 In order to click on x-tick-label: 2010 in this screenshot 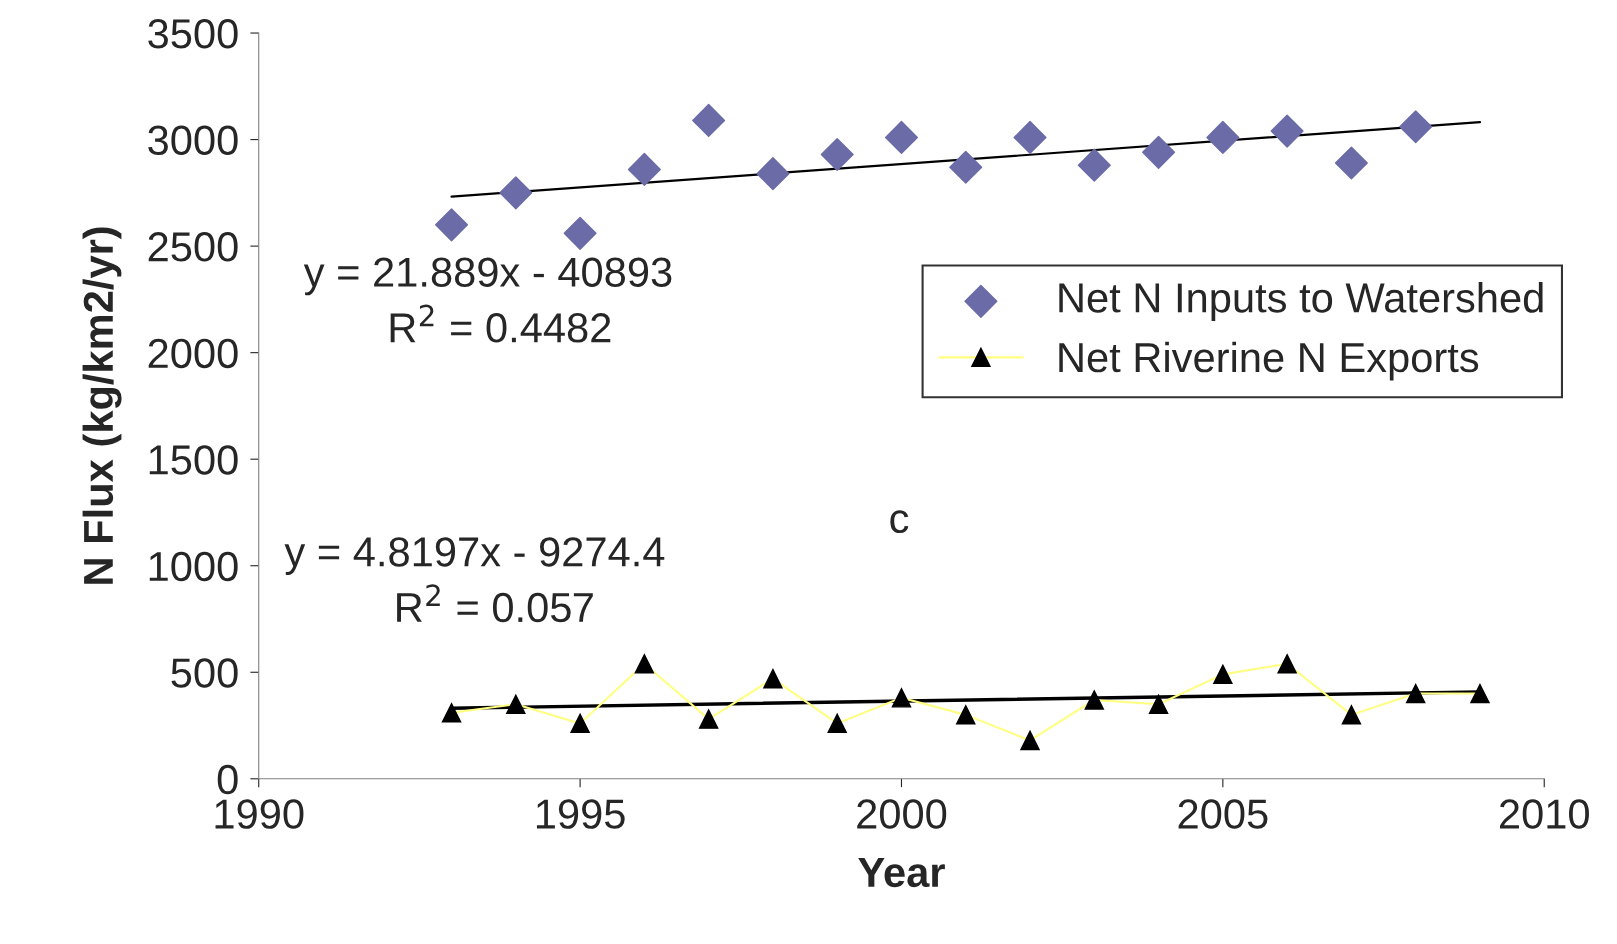, I will do `click(1544, 814)`.